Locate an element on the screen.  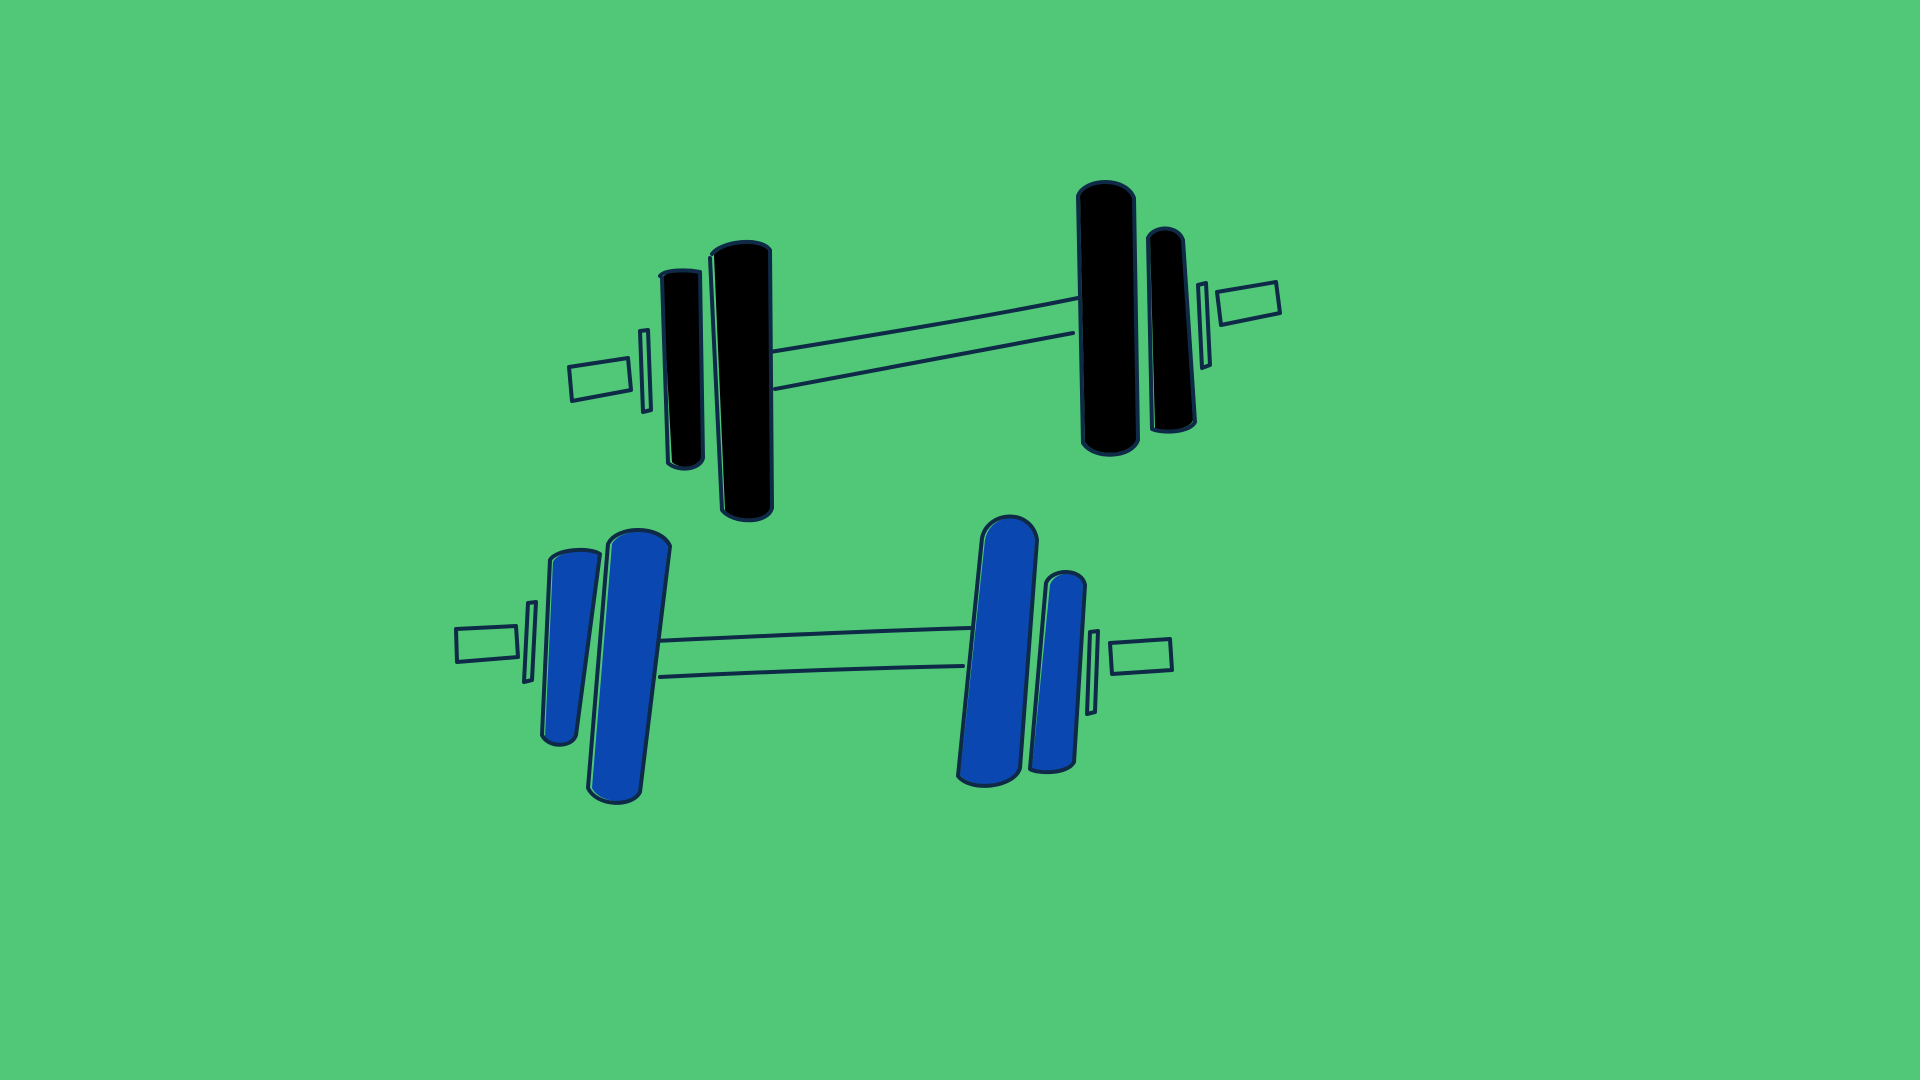
blue-barbell-plate-right-large is located at coordinates (997, 651).